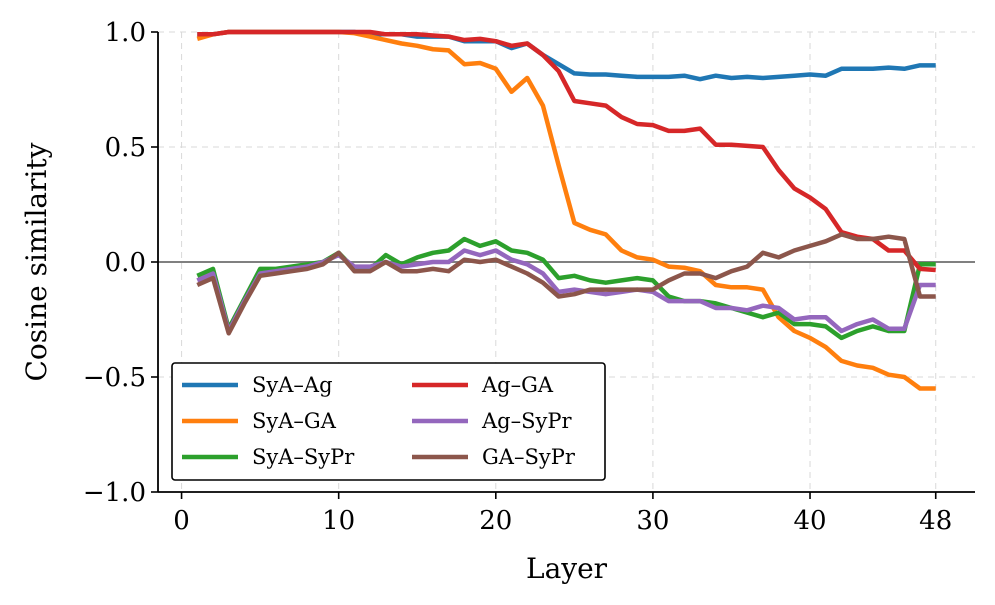 The height and width of the screenshot is (605, 995). Describe the element at coordinates (114, 378) in the screenshot. I see `y-tick-label: −0.5` at that location.